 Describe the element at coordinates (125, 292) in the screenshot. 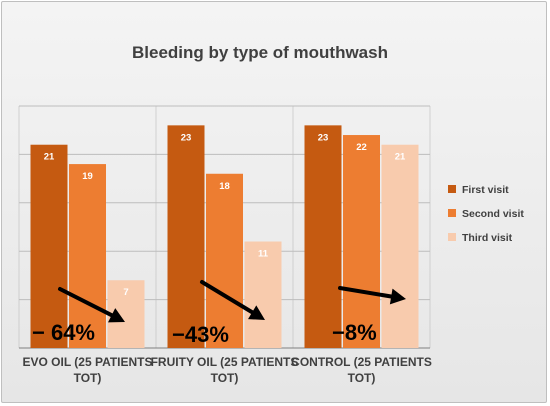

I see `data-label: 7` at that location.